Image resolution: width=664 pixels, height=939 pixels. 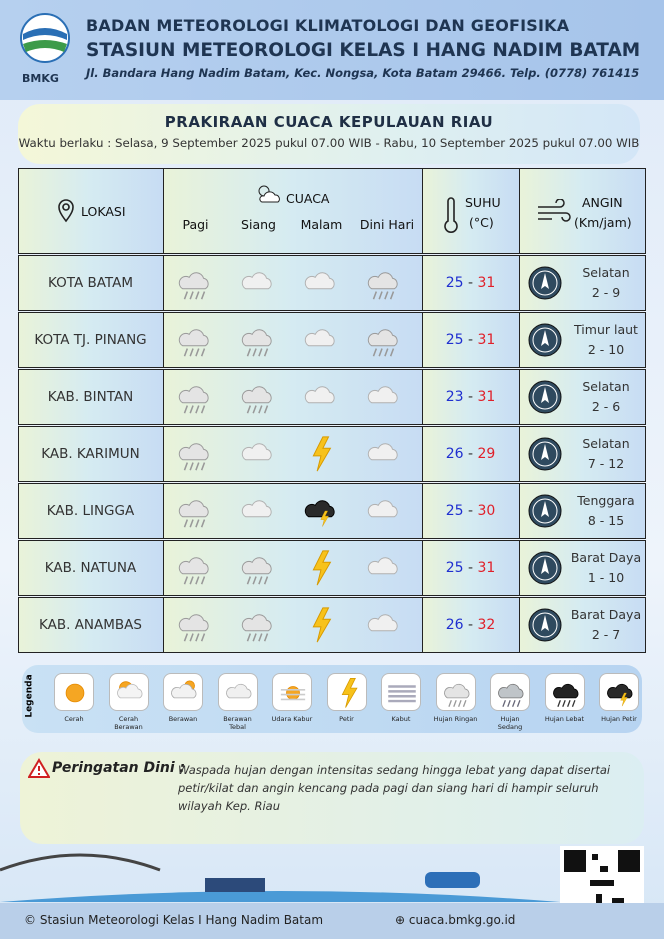 I want to click on pin-icon, so click(x=66, y=211).